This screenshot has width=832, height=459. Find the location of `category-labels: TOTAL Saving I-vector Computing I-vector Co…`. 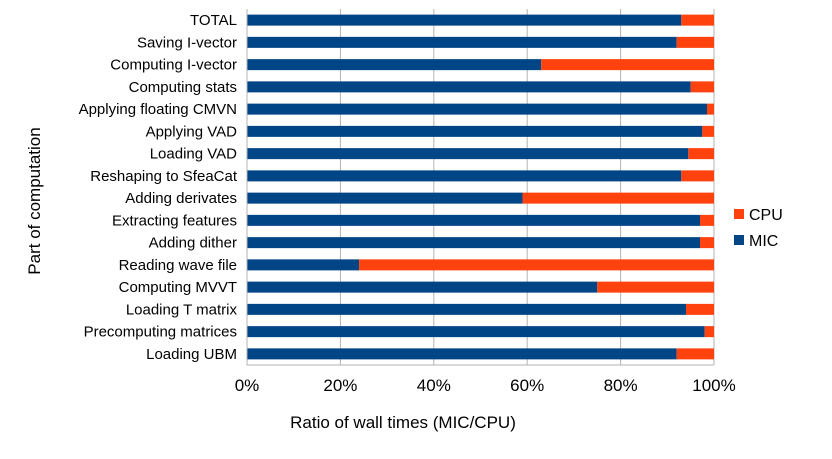

category-labels: TOTAL Saving I-vector Computing I-vector Co… is located at coordinates (158, 187).